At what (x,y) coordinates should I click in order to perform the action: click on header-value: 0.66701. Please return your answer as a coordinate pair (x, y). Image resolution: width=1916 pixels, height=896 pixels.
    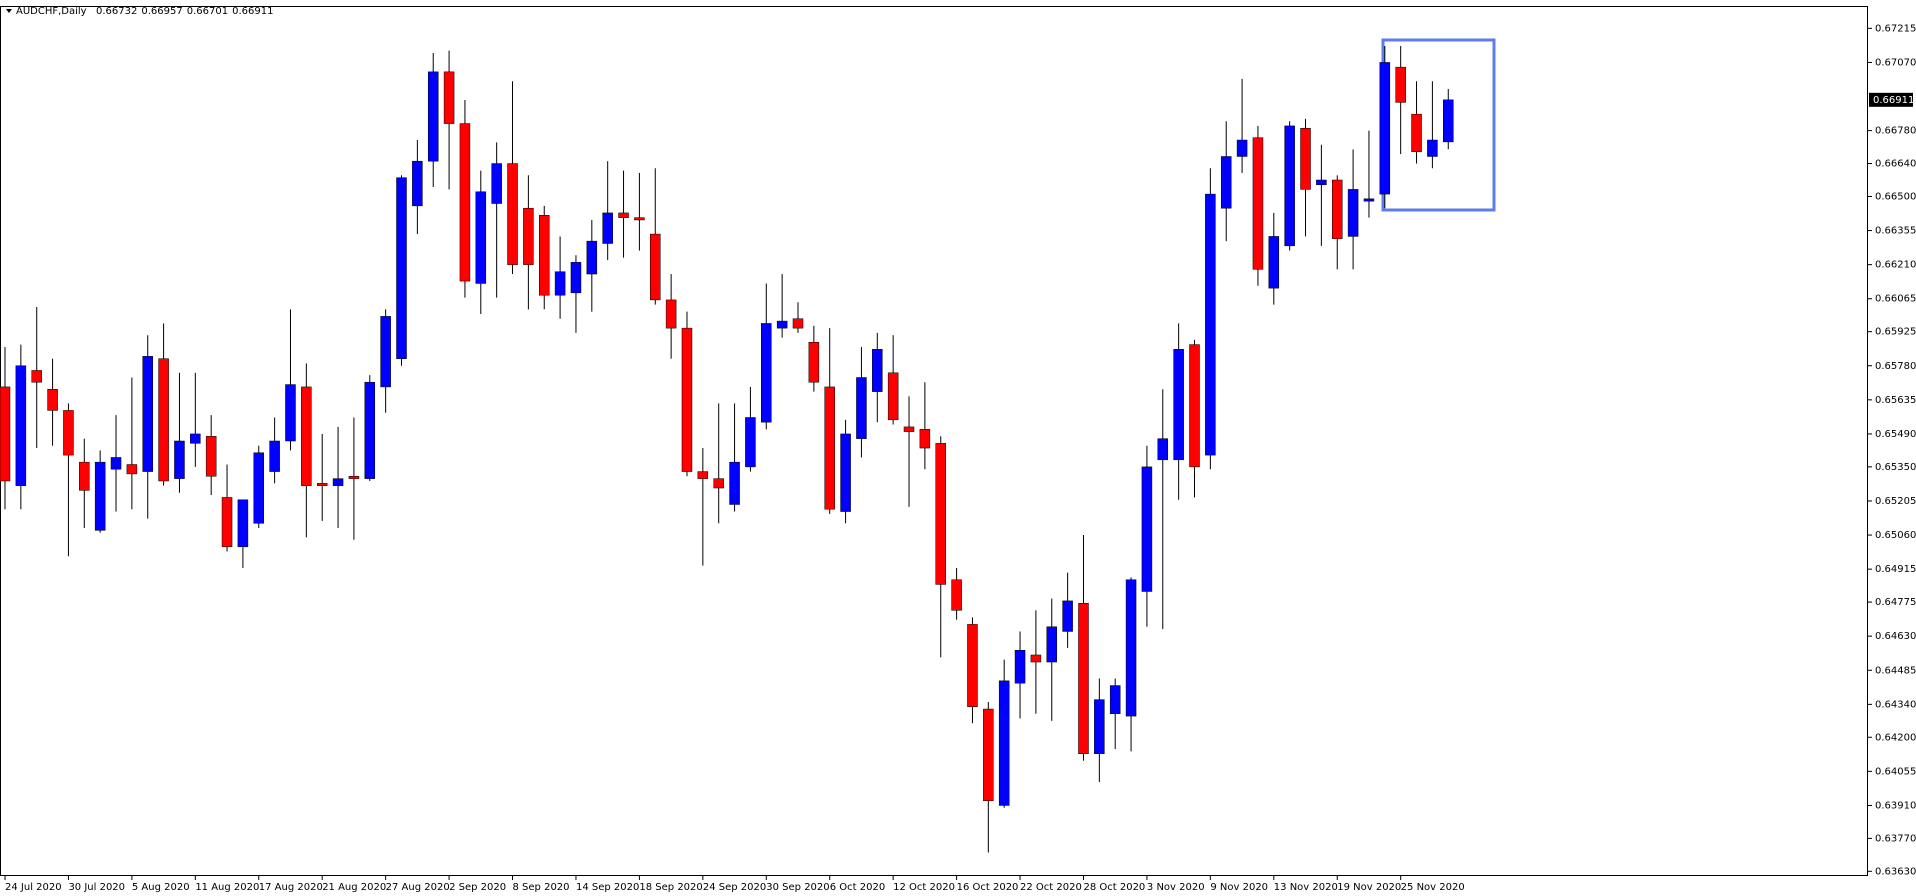
    Looking at the image, I should click on (207, 11).